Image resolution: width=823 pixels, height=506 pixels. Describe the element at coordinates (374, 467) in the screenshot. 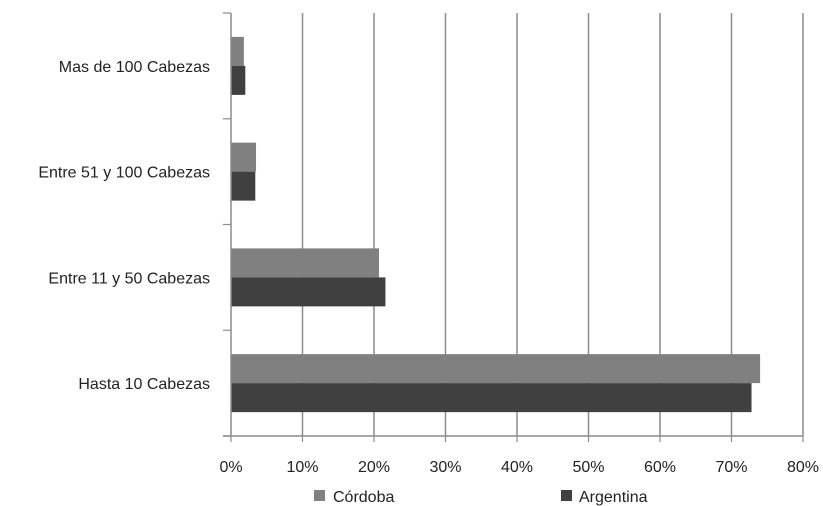

I see `x-tick-label: 20%` at that location.